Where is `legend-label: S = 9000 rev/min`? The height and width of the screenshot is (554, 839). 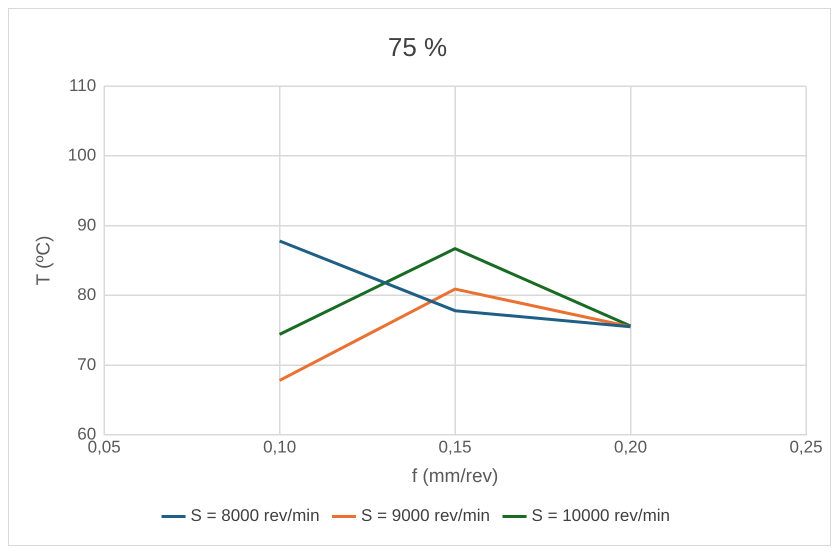
legend-label: S = 9000 rev/min is located at coordinates (425, 516).